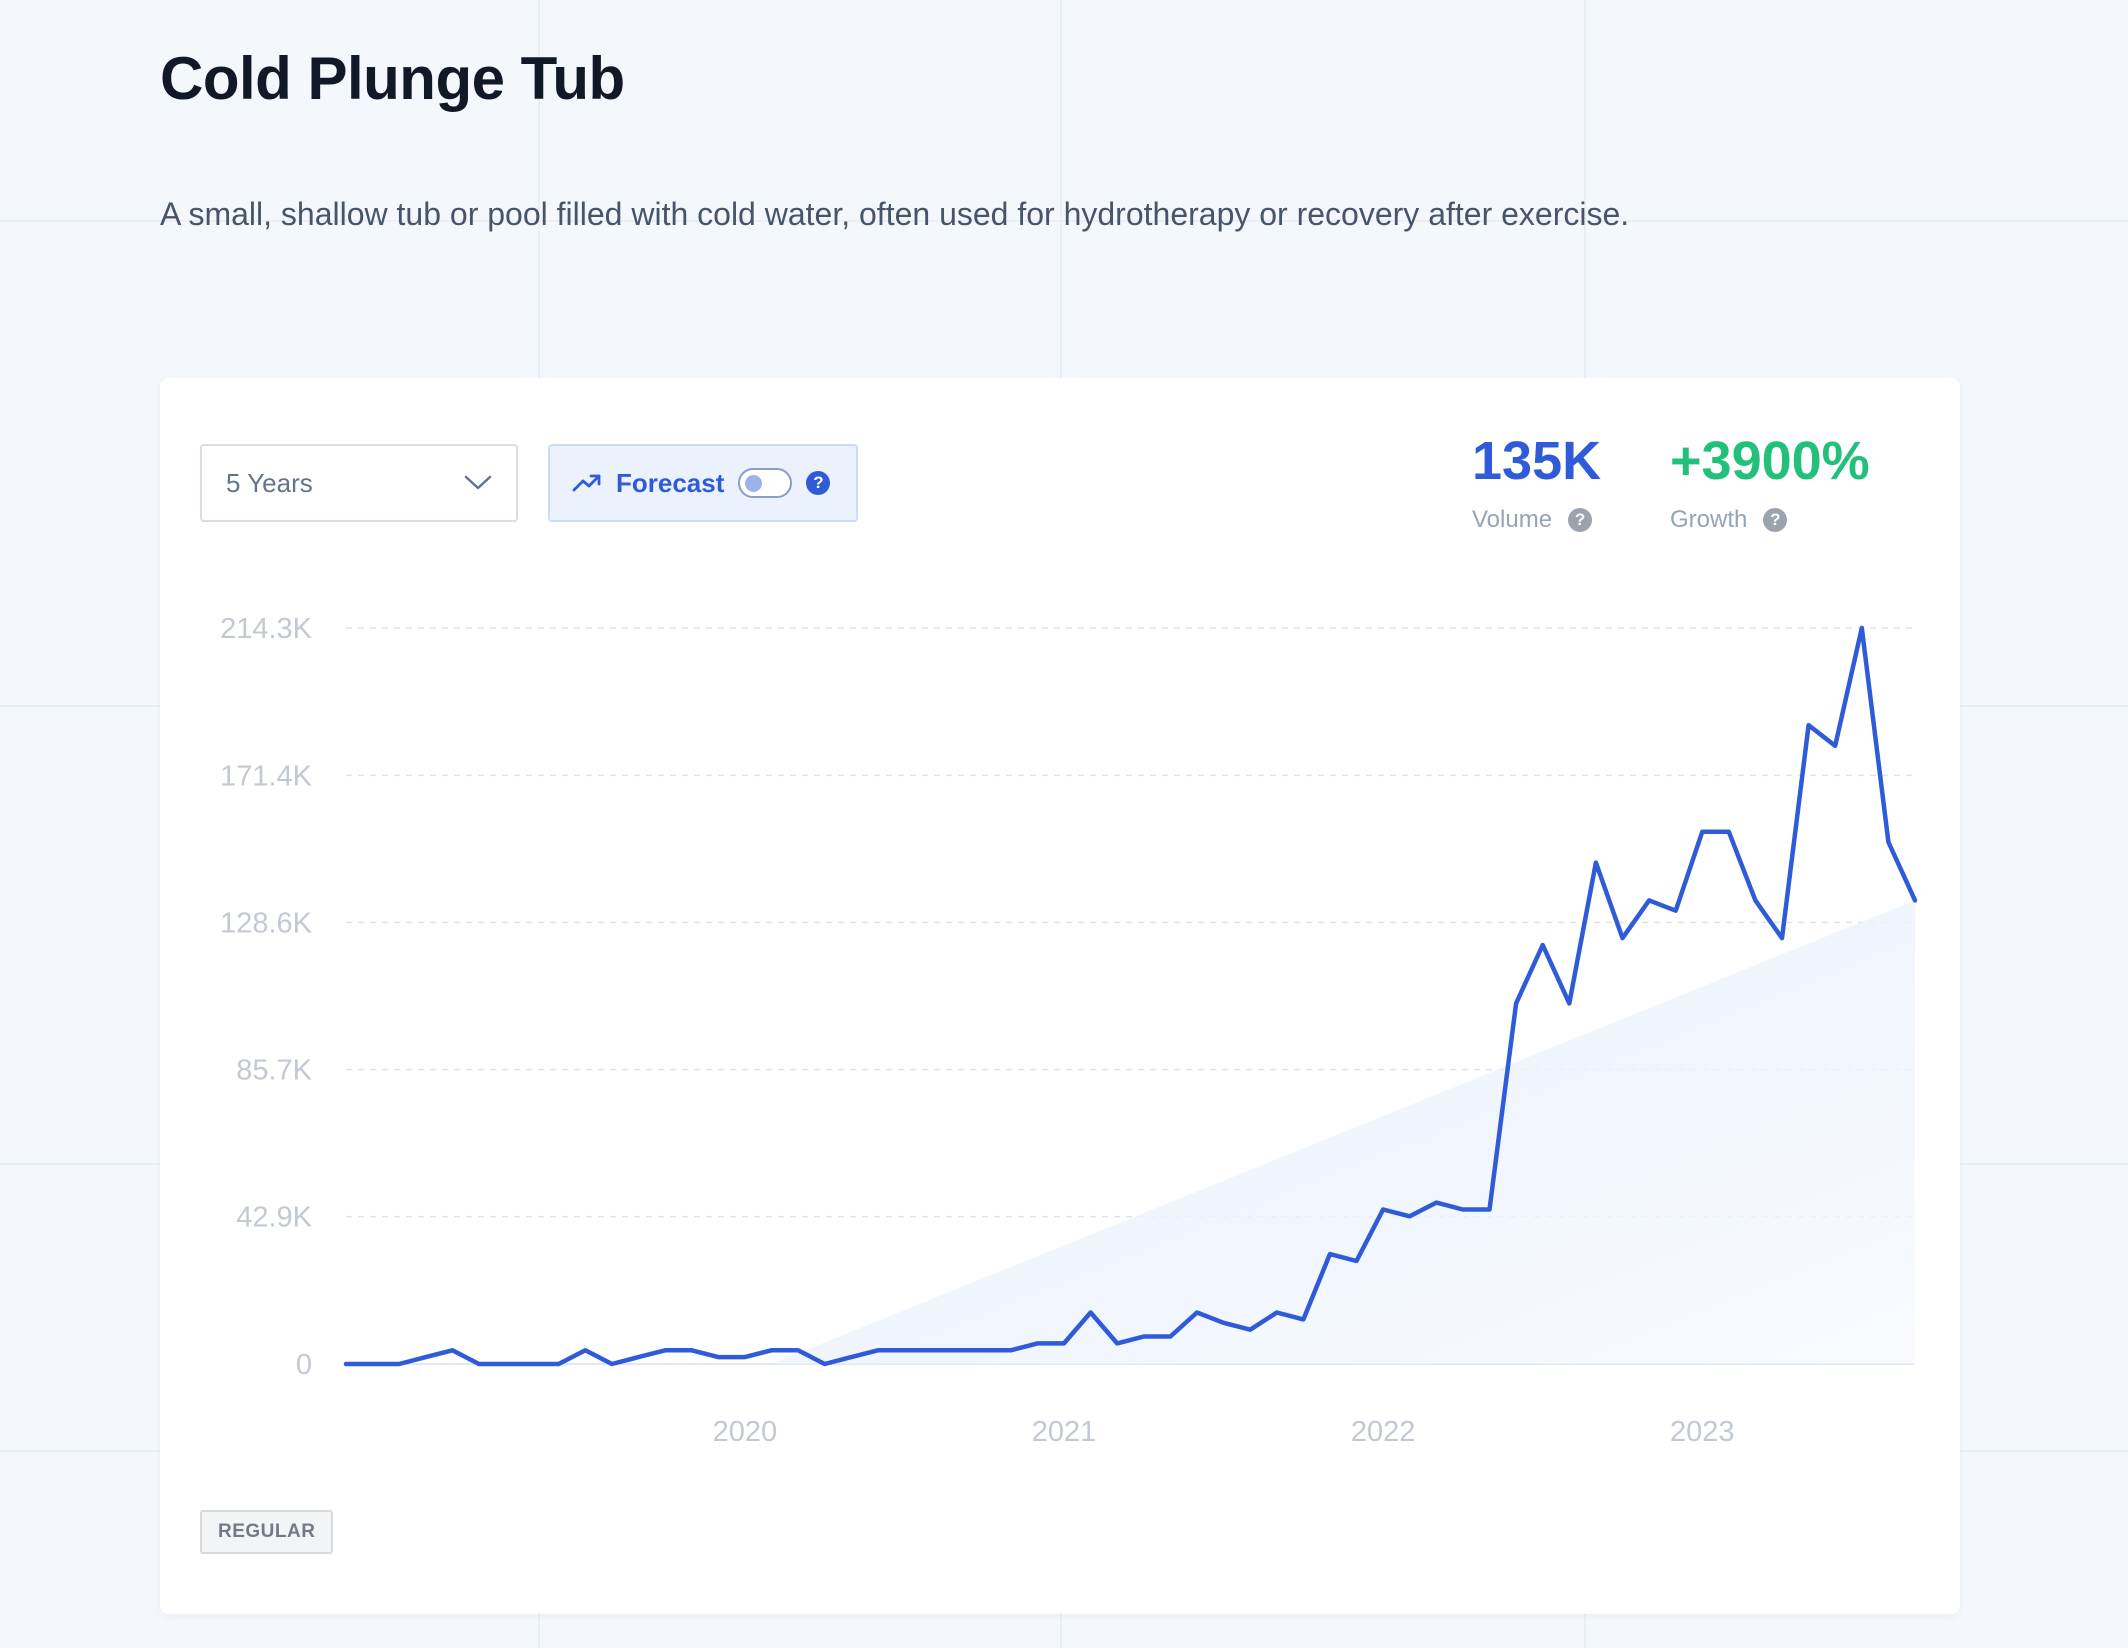 The image size is (2128, 1648). I want to click on time-range-value: 5 Years, so click(269, 482).